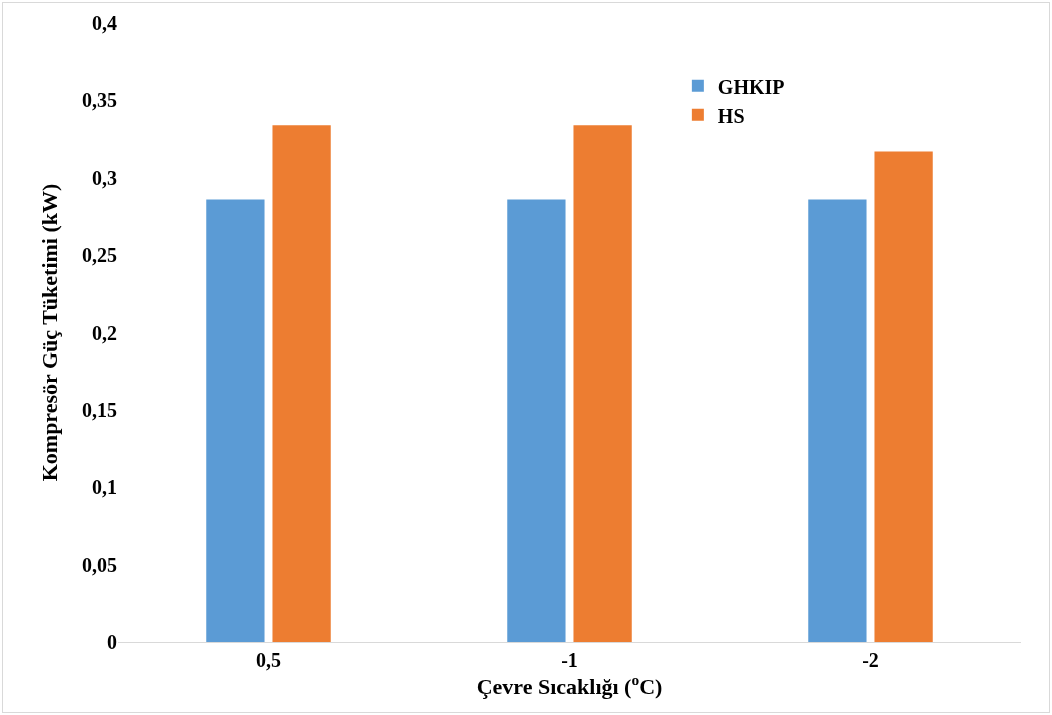 The image size is (1052, 715). What do you see at coordinates (99, 564) in the screenshot?
I see `y-tick-label: 0,05` at bounding box center [99, 564].